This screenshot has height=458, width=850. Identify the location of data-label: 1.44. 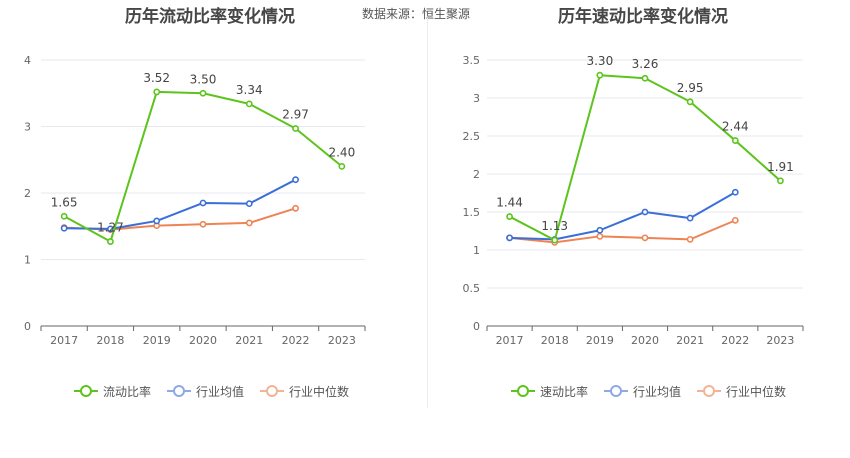
(509, 203).